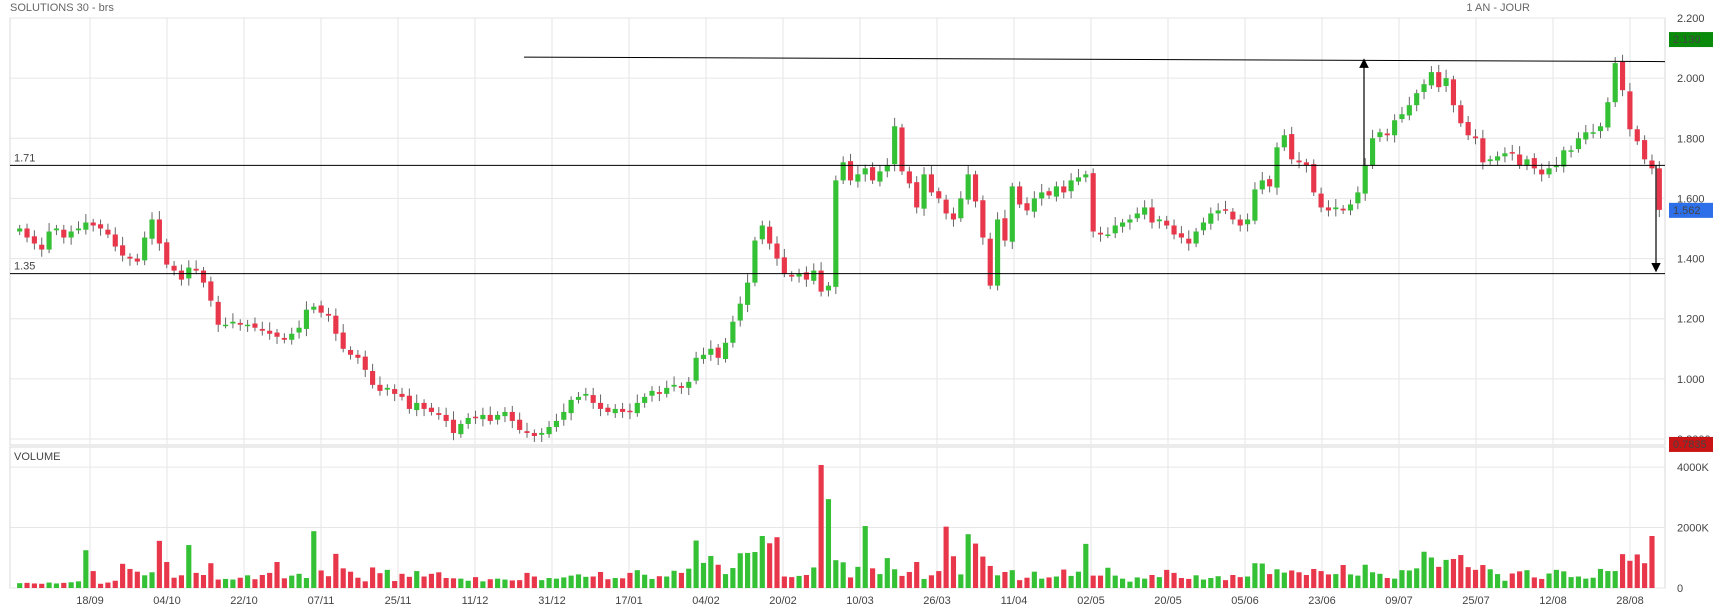 Image resolution: width=1720 pixels, height=610 pixels. What do you see at coordinates (37, 457) in the screenshot?
I see `volume-label: VOLUME` at bounding box center [37, 457].